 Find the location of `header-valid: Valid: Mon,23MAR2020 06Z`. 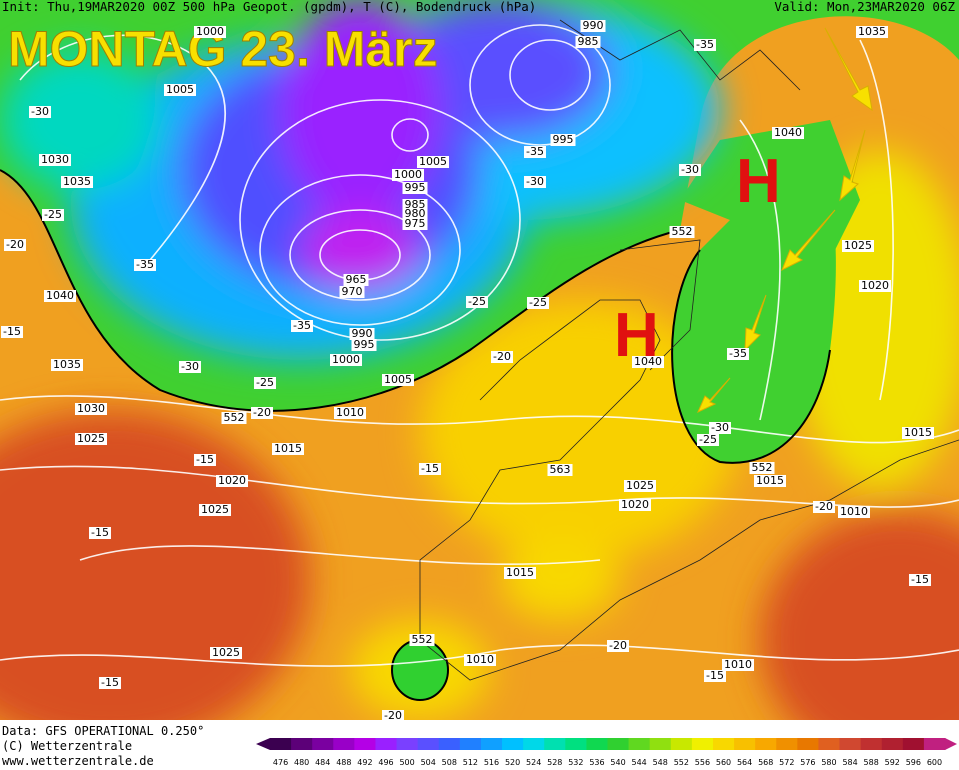

header-valid: Valid: Mon,23MAR2020 06Z is located at coordinates (864, 7).